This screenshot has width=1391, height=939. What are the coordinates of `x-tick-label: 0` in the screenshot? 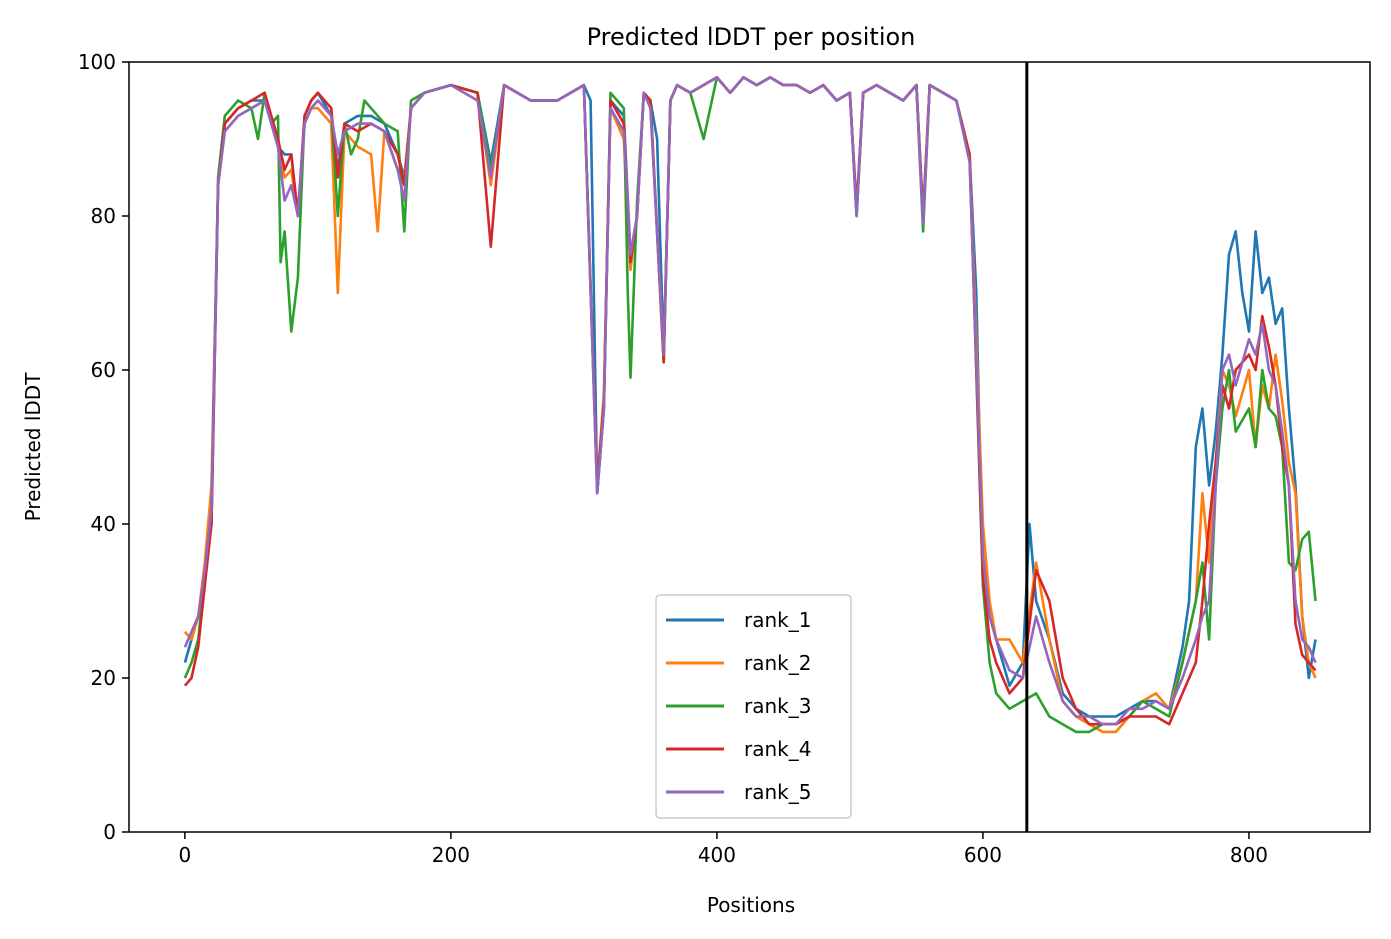 It's located at (184, 855).